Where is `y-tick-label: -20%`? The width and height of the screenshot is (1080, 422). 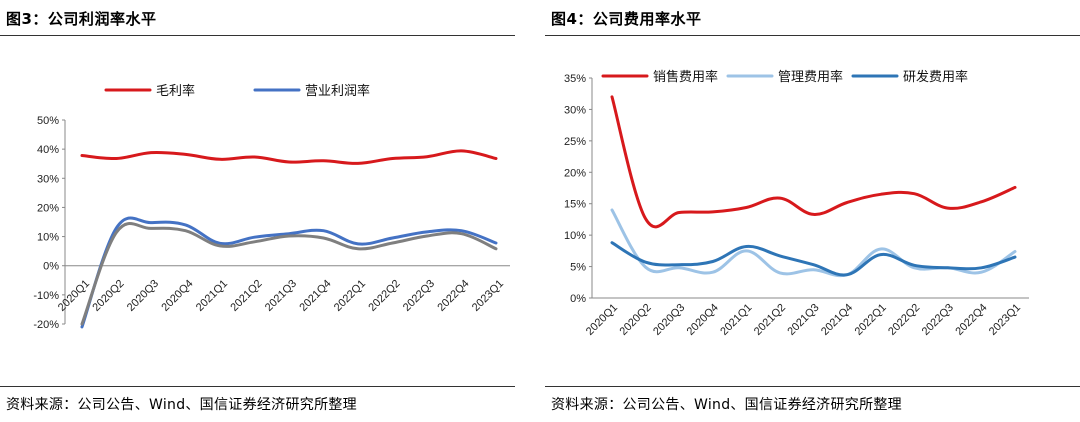
y-tick-label: -20% is located at coordinates (46, 325).